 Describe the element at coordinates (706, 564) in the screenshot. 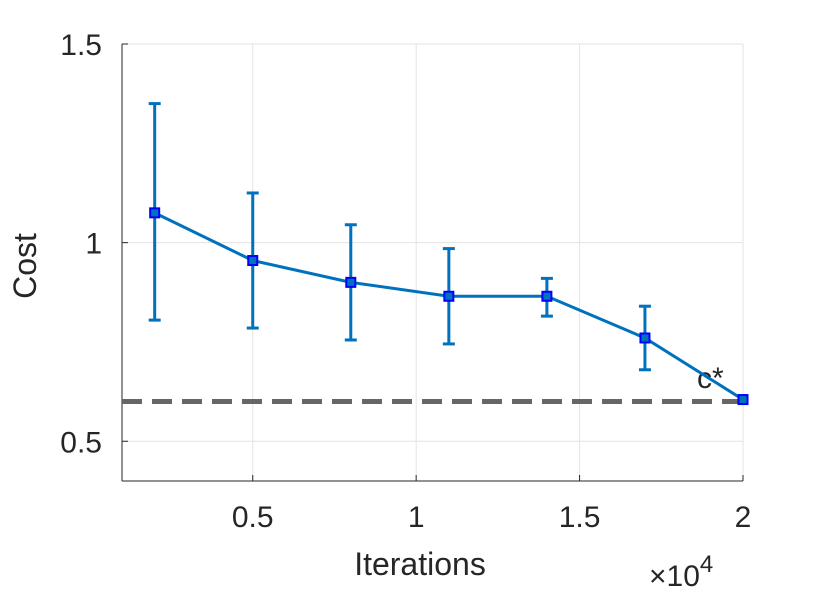

I see `x-axis-multiplier-exponent: 4` at that location.